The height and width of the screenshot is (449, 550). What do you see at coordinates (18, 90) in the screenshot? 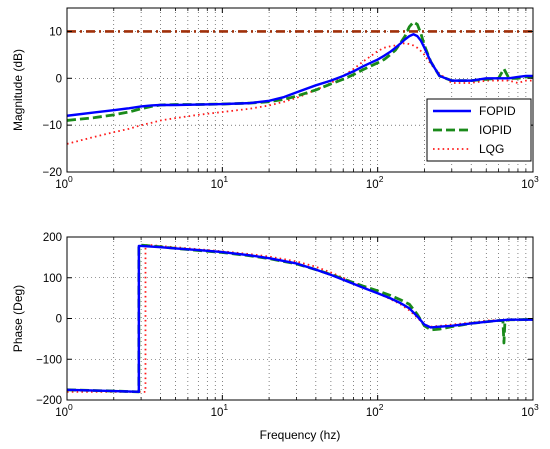
I see `y-axis-label: Magnitude (dB)` at bounding box center [18, 90].